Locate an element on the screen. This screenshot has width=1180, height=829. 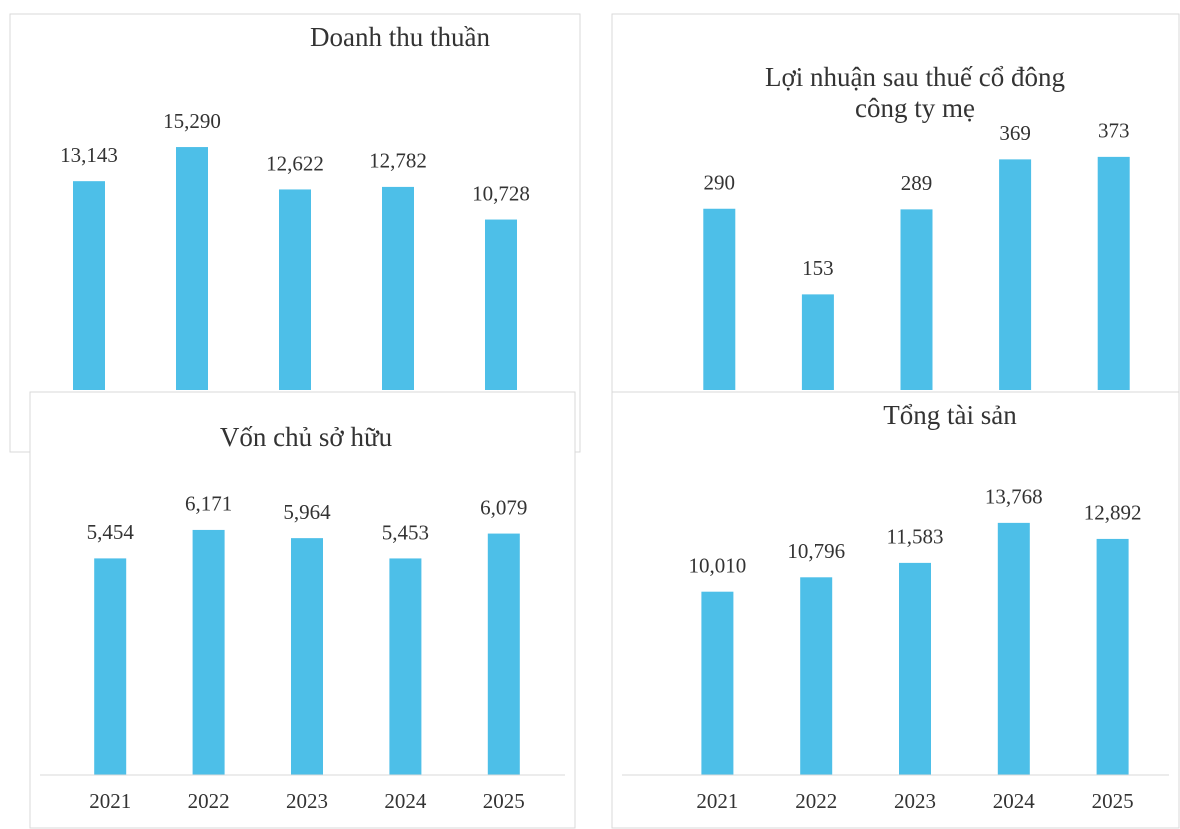
data-label: 153 is located at coordinates (818, 268).